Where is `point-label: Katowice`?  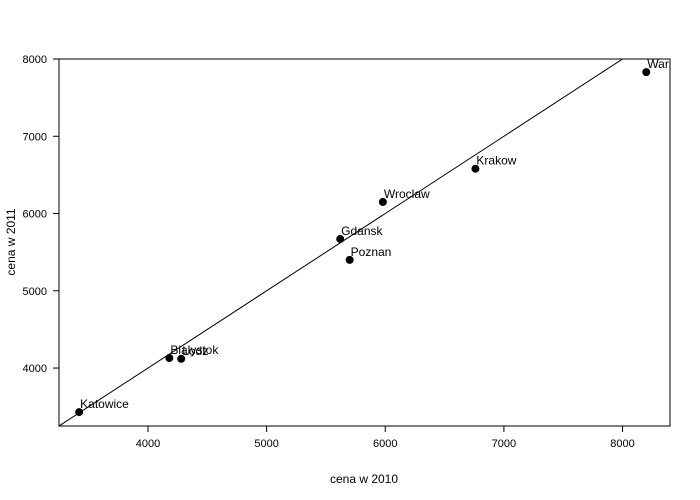 point-label: Katowice is located at coordinates (104, 404).